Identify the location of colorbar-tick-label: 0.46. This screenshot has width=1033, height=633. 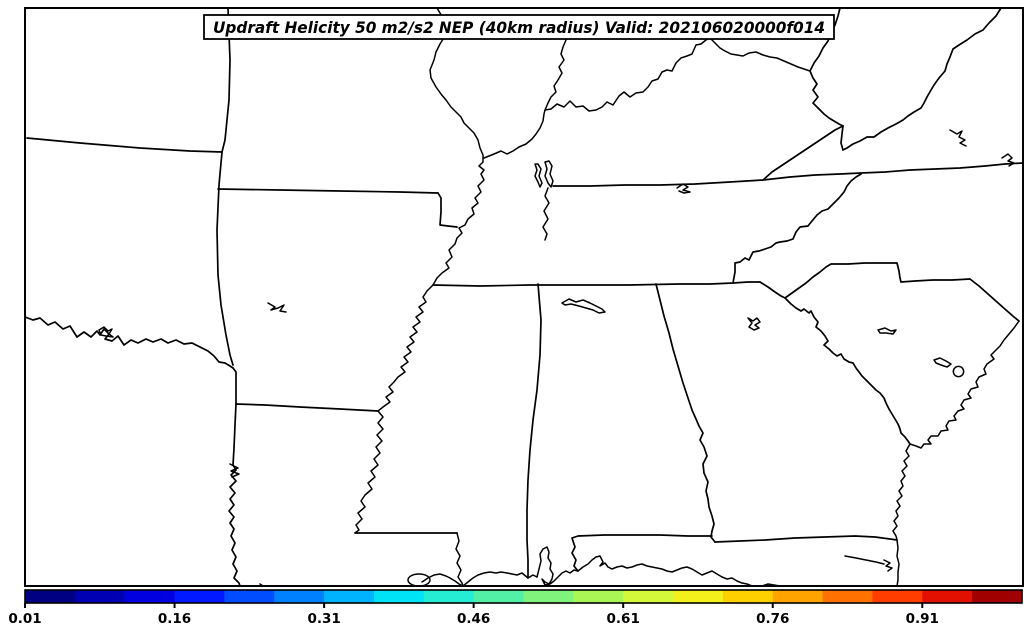
(473, 619).